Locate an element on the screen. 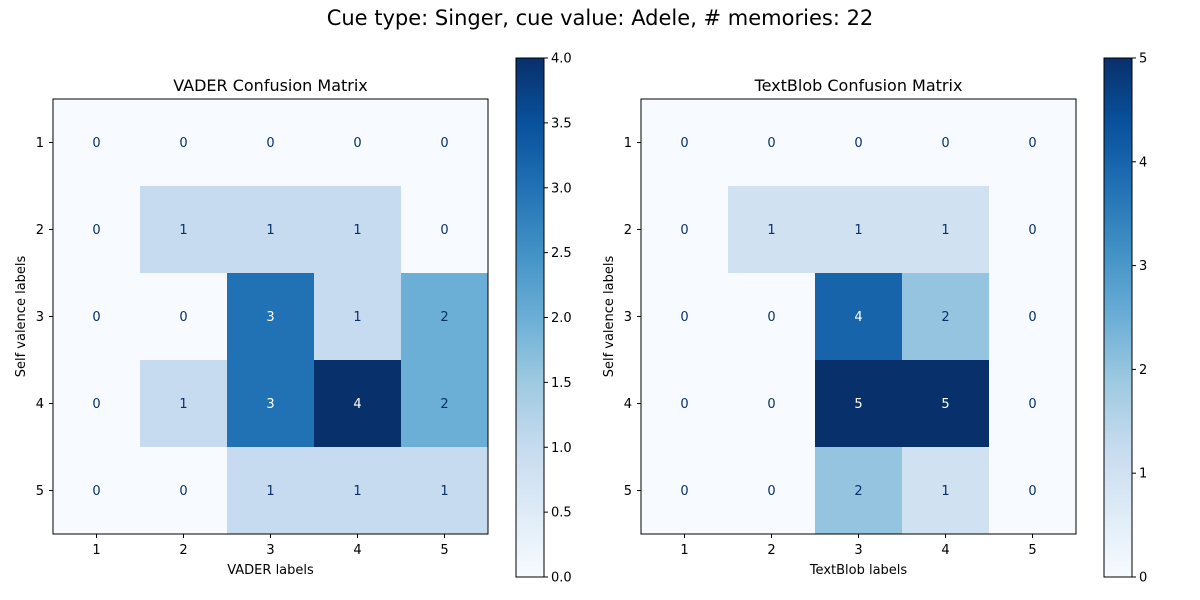 This screenshot has height=600, width=1200. cell-value-label: 4 is located at coordinates (858, 317).